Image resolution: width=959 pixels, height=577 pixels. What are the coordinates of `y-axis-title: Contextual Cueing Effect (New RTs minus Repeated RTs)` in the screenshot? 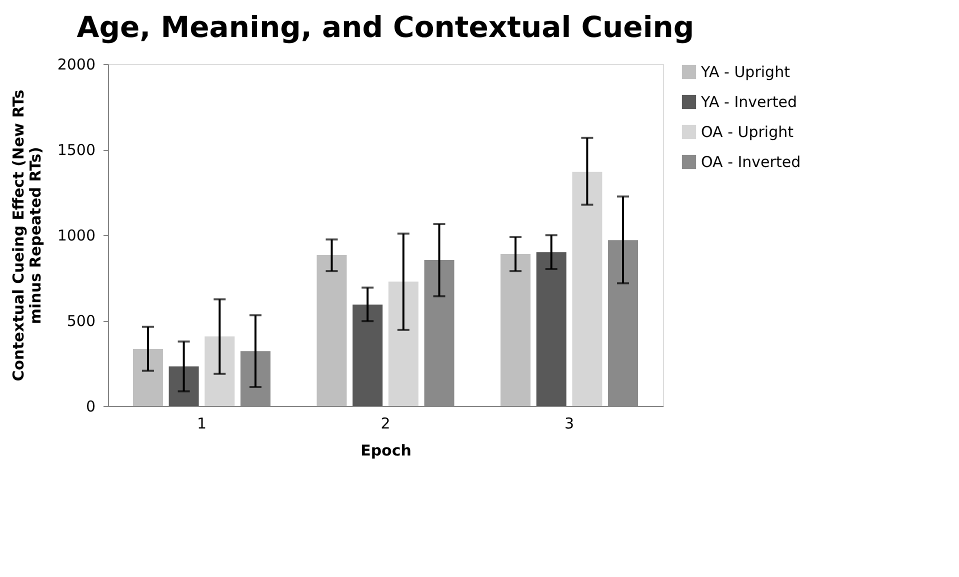 It's located at (26, 236).